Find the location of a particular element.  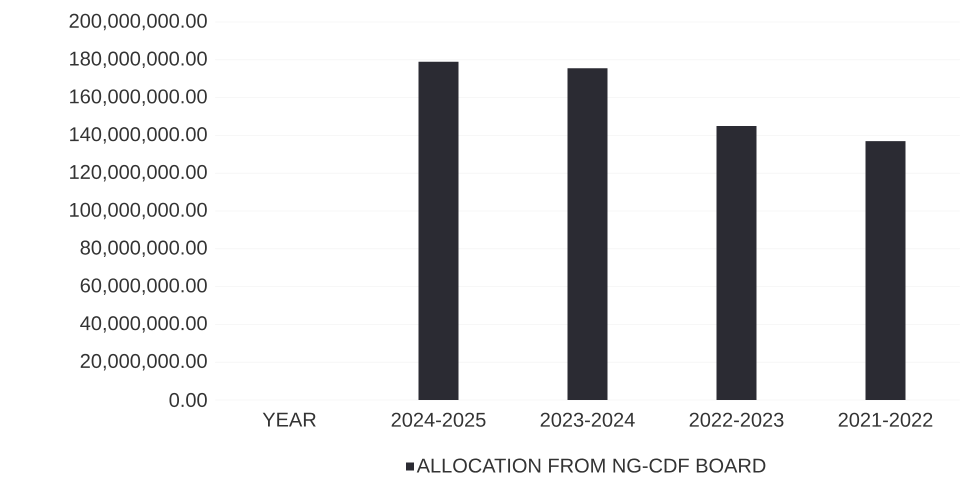

y-tick-label: 20,000,000.00 is located at coordinates (143, 362).